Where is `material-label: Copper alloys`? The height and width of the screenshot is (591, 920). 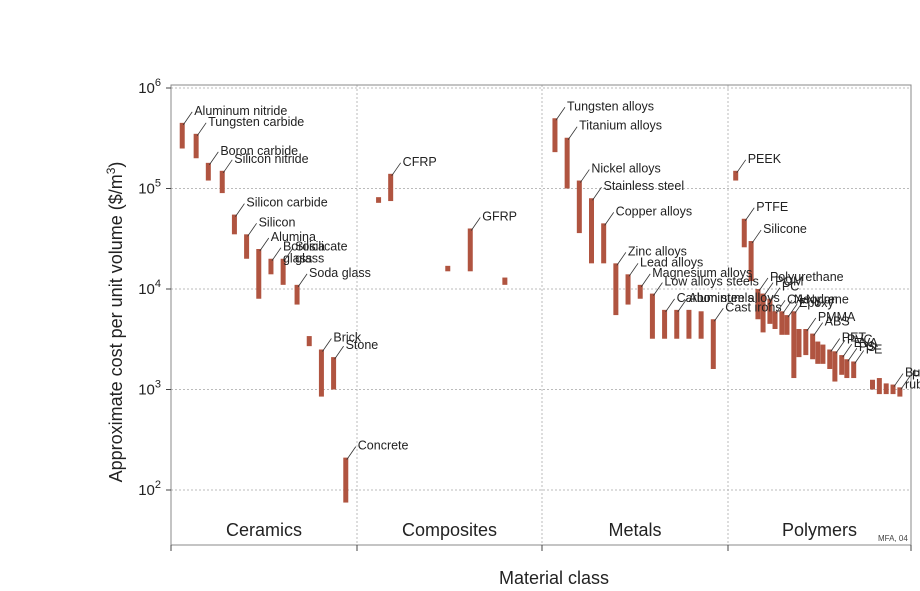 material-label: Copper alloys is located at coordinates (654, 211).